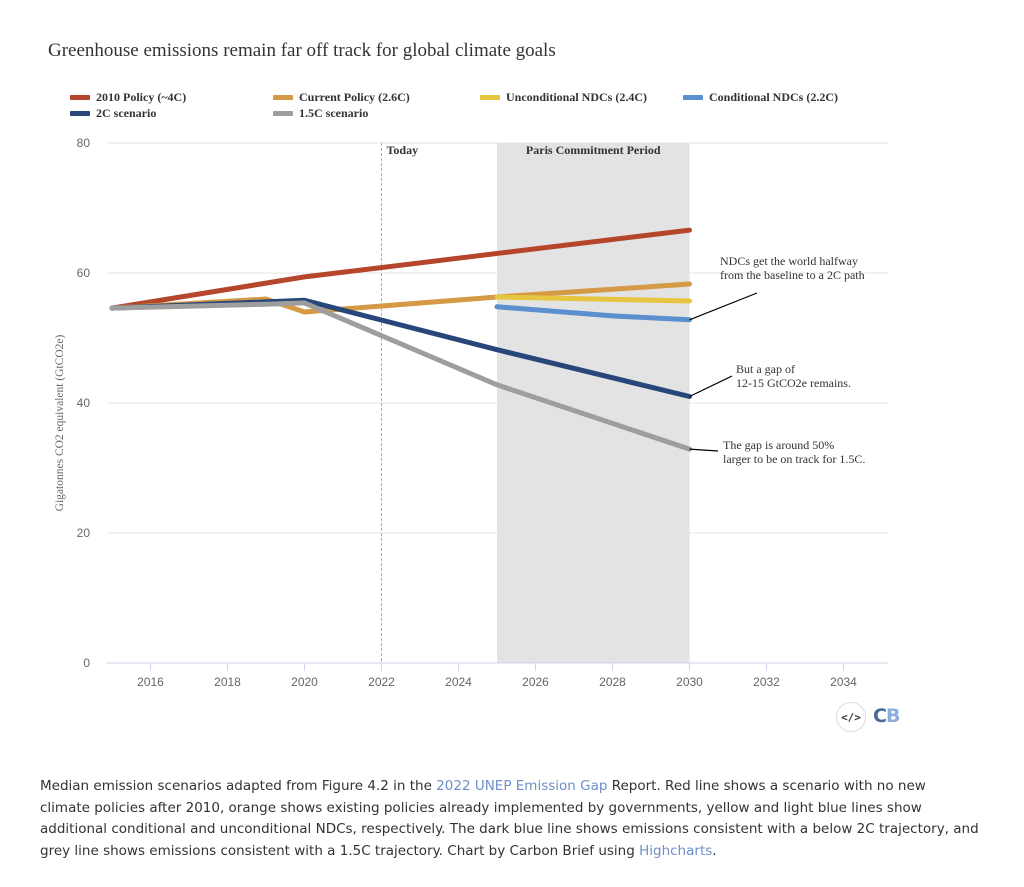 This screenshot has width=1024, height=887. I want to click on annotation-text: 12-15 GtCO2e remains., so click(793, 383).